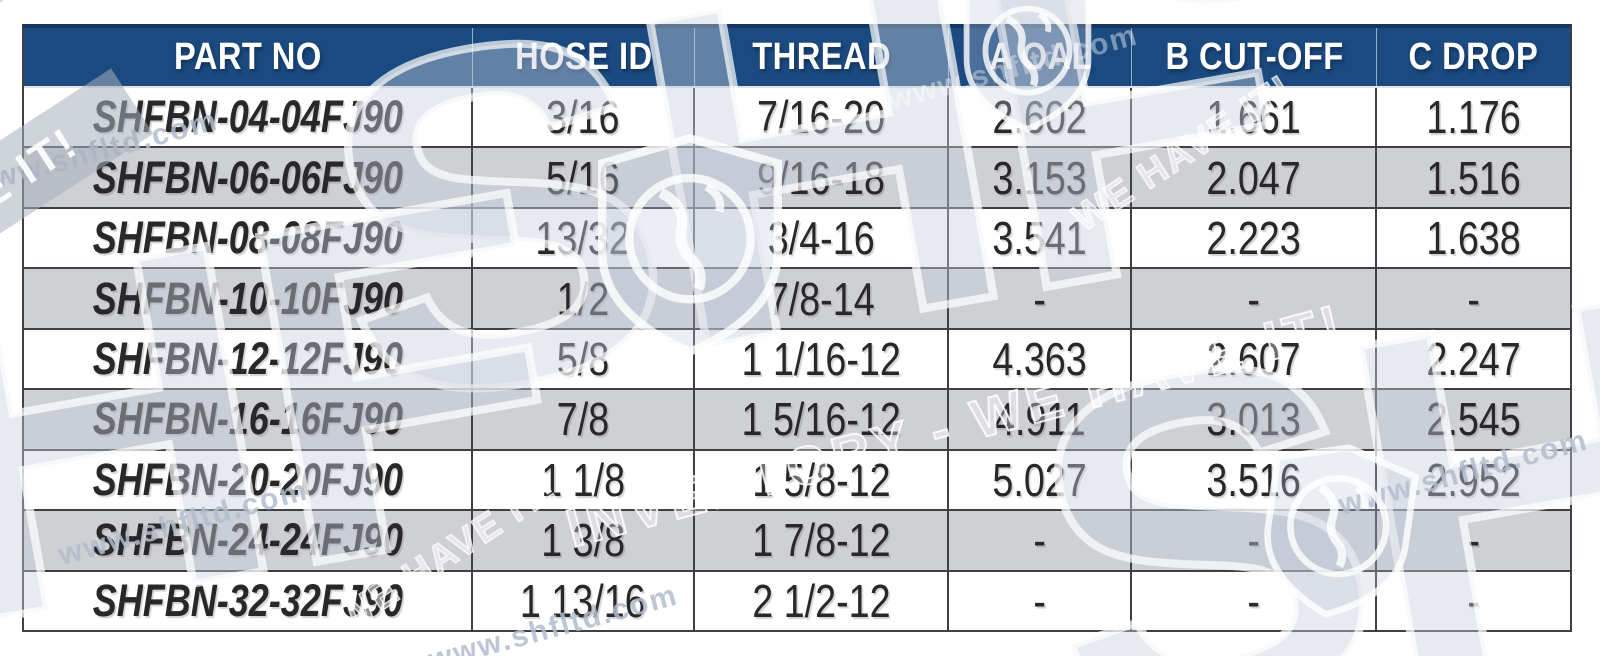  Describe the element at coordinates (822, 540) in the screenshot. I see `cell-thread: 1 7/8-12` at that location.